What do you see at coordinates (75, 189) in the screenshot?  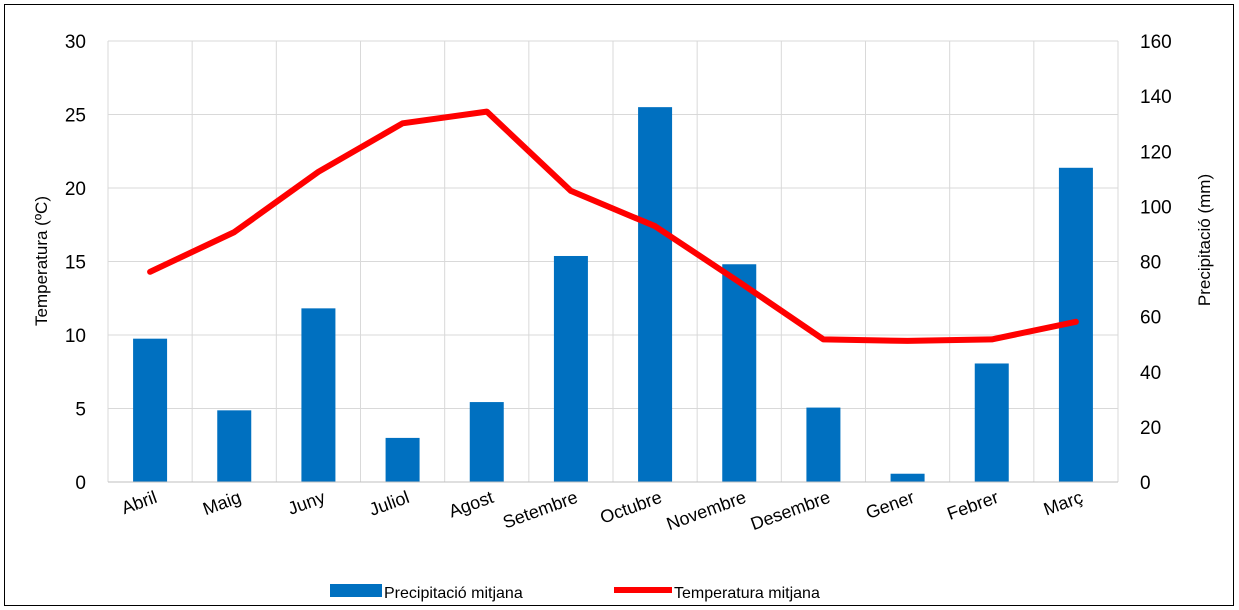 I see `left-tick-label: 20` at bounding box center [75, 189].